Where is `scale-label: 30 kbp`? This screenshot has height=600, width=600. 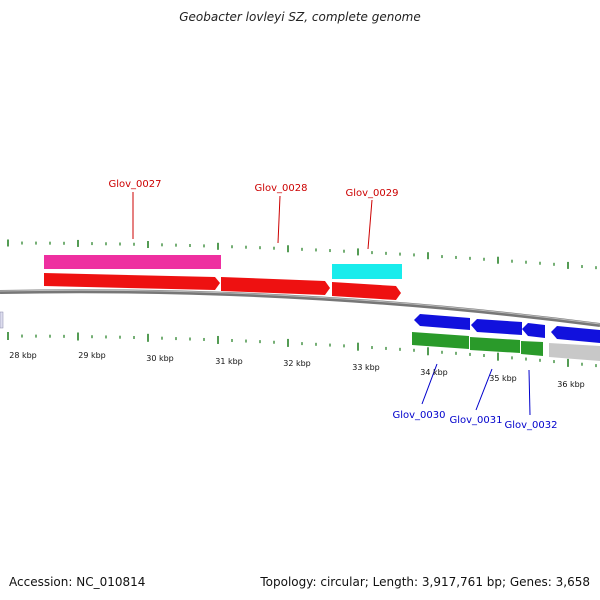
scale-label: 30 kbp is located at coordinates (160, 358).